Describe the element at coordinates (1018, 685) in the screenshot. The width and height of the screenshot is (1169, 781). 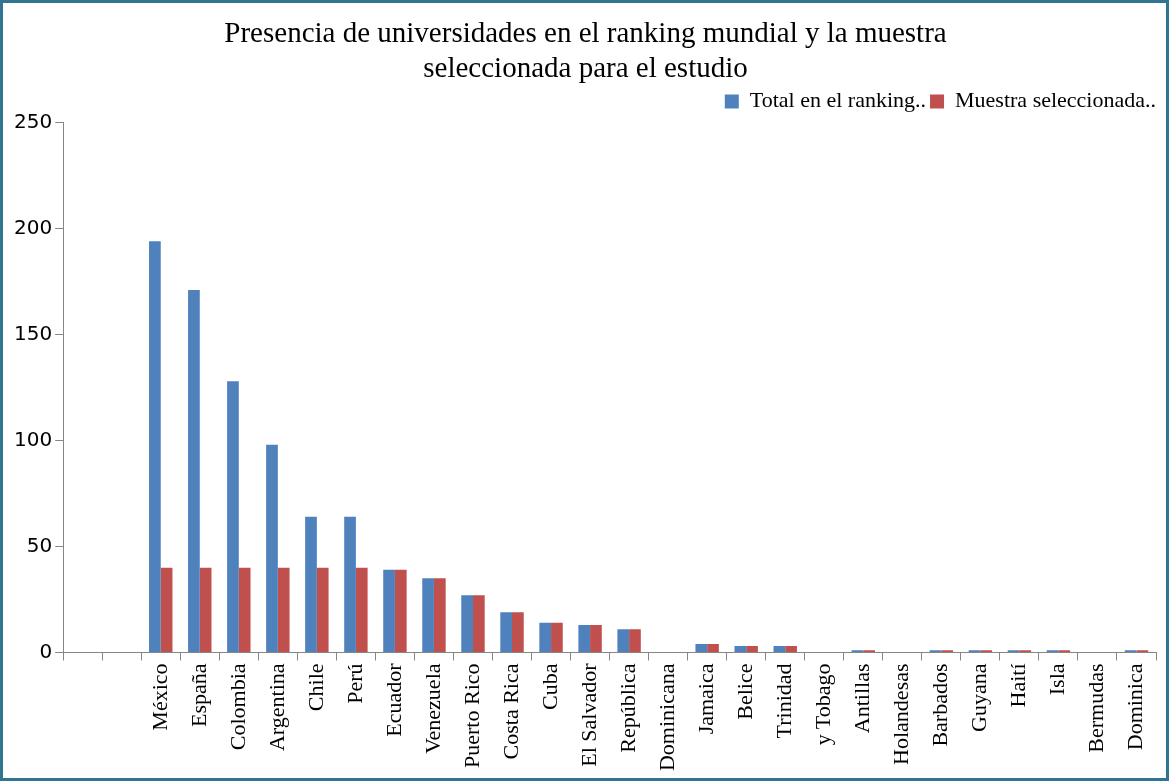
I see `x-tick-label: Haití` at that location.